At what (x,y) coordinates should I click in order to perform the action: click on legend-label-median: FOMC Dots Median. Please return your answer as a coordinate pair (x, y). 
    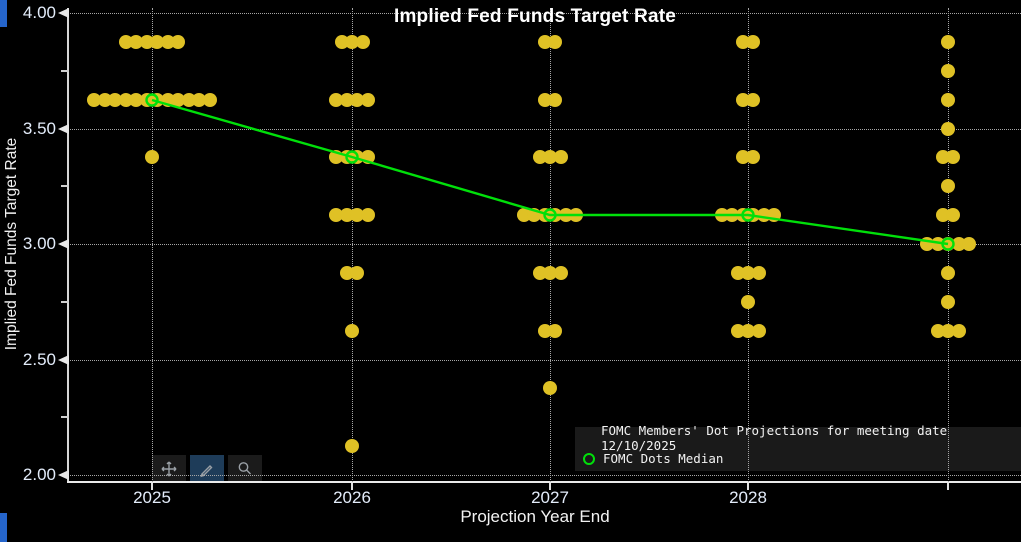
    Looking at the image, I should click on (663, 458).